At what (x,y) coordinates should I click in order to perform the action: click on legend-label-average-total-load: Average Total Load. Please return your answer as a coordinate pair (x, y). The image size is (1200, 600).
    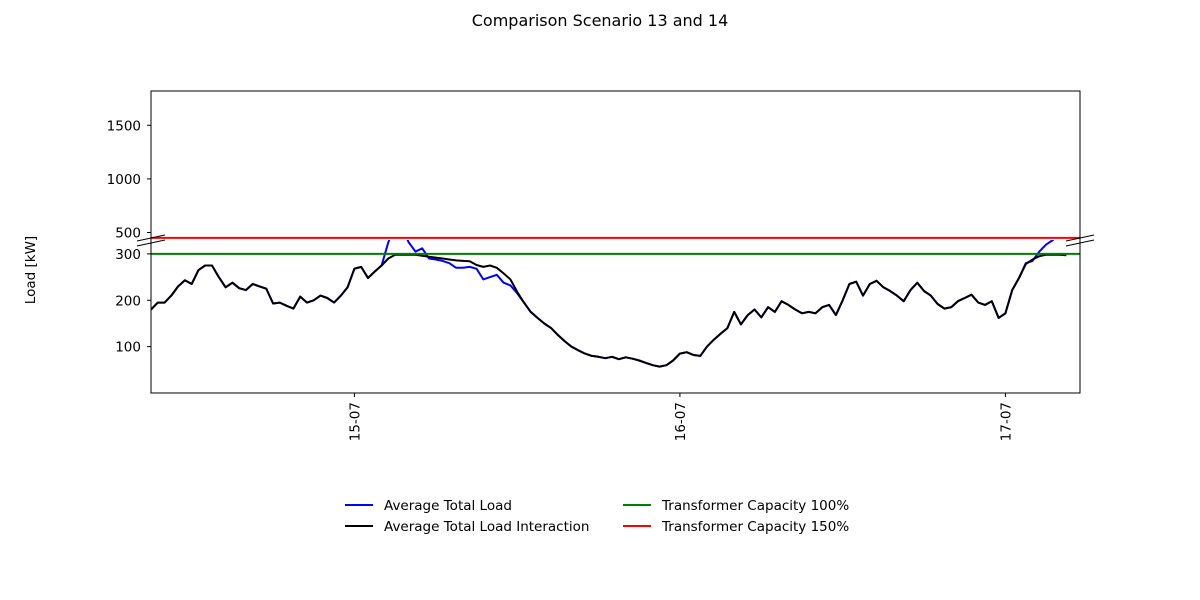
    Looking at the image, I should click on (448, 506).